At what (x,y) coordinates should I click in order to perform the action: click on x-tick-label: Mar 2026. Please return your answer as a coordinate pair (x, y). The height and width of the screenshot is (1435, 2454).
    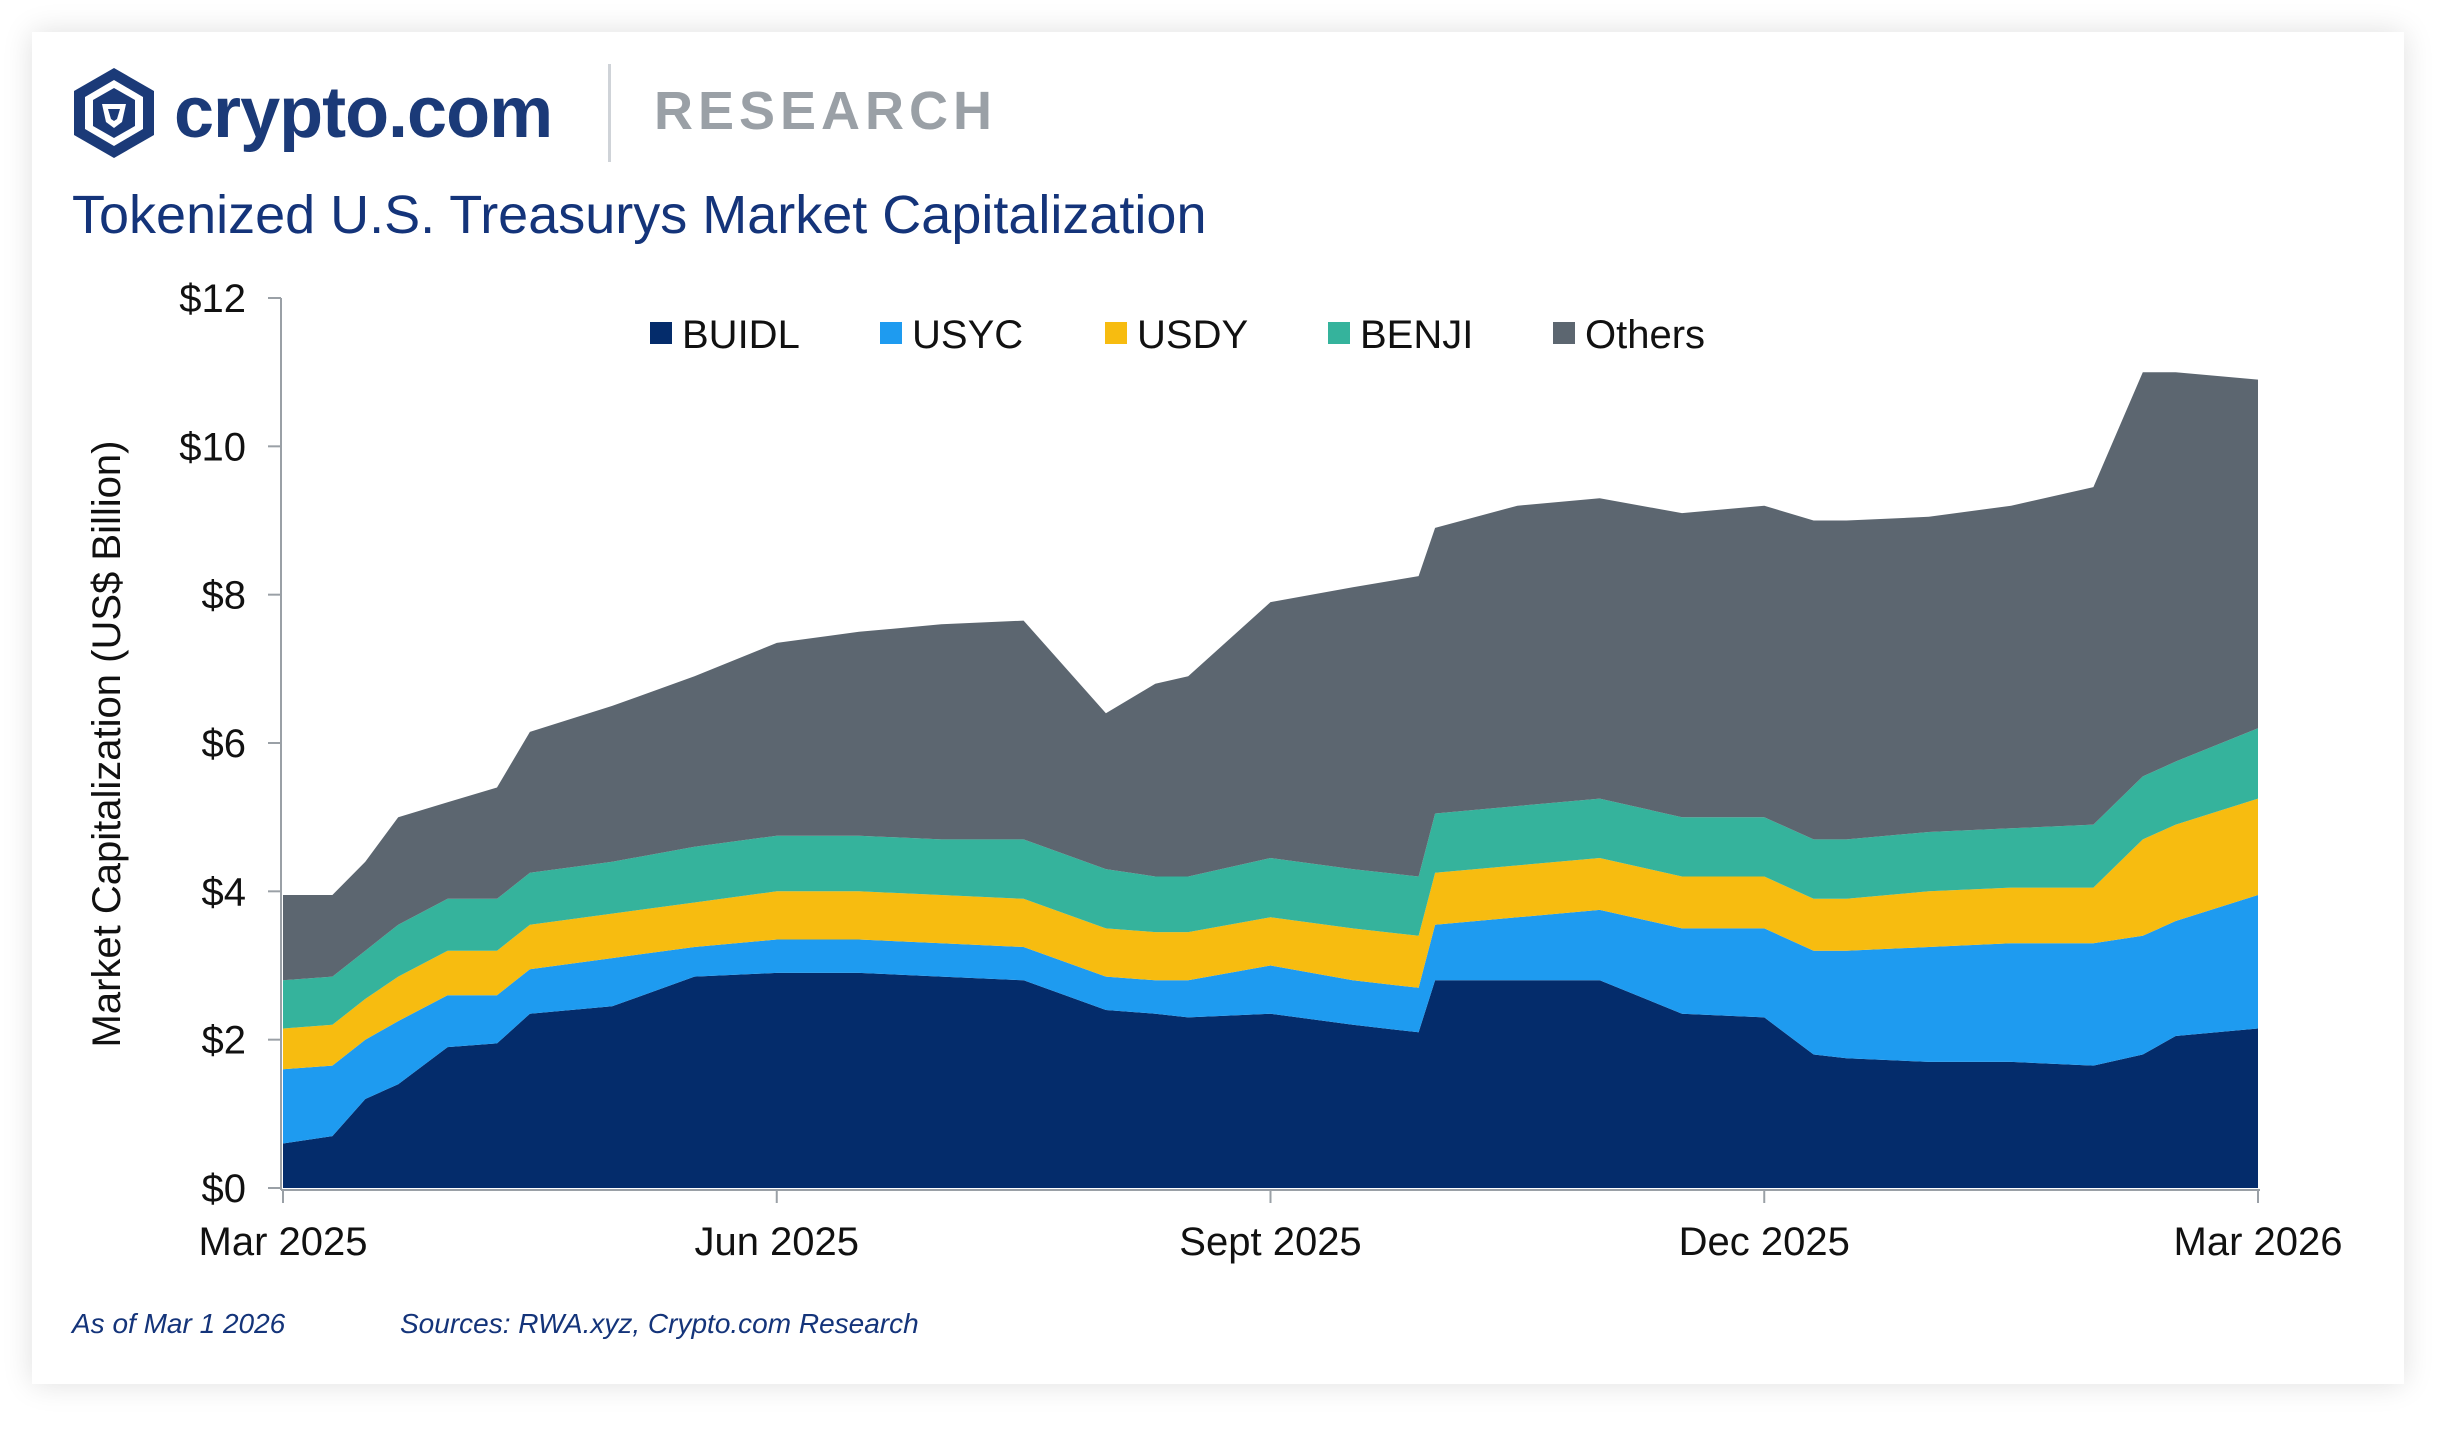
    Looking at the image, I should click on (2258, 1242).